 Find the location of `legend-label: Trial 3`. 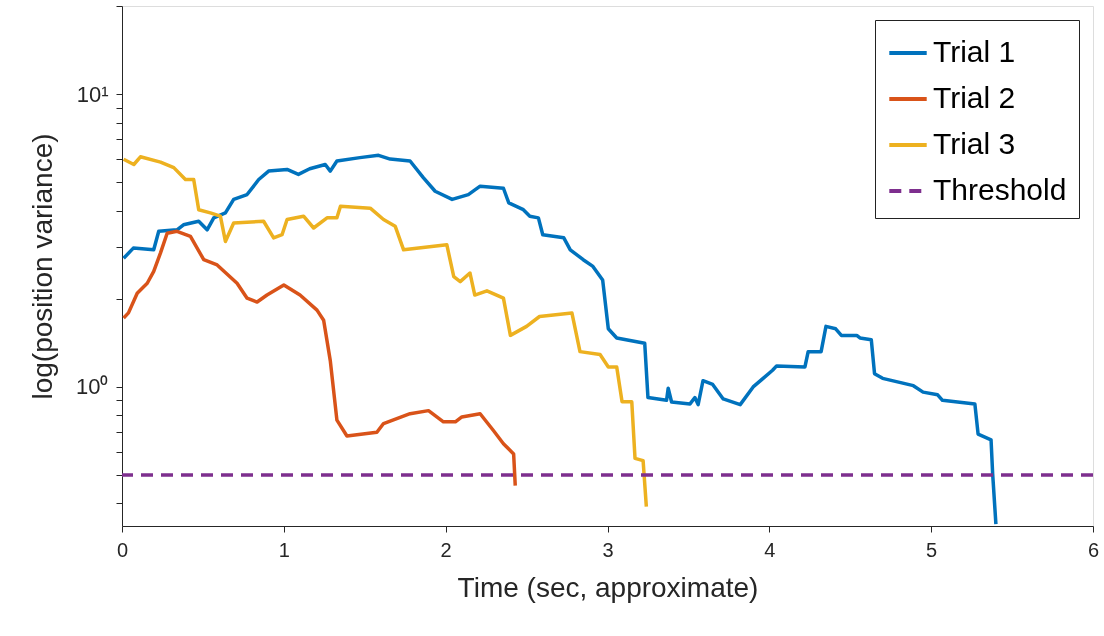

legend-label: Trial 3 is located at coordinates (974, 143).